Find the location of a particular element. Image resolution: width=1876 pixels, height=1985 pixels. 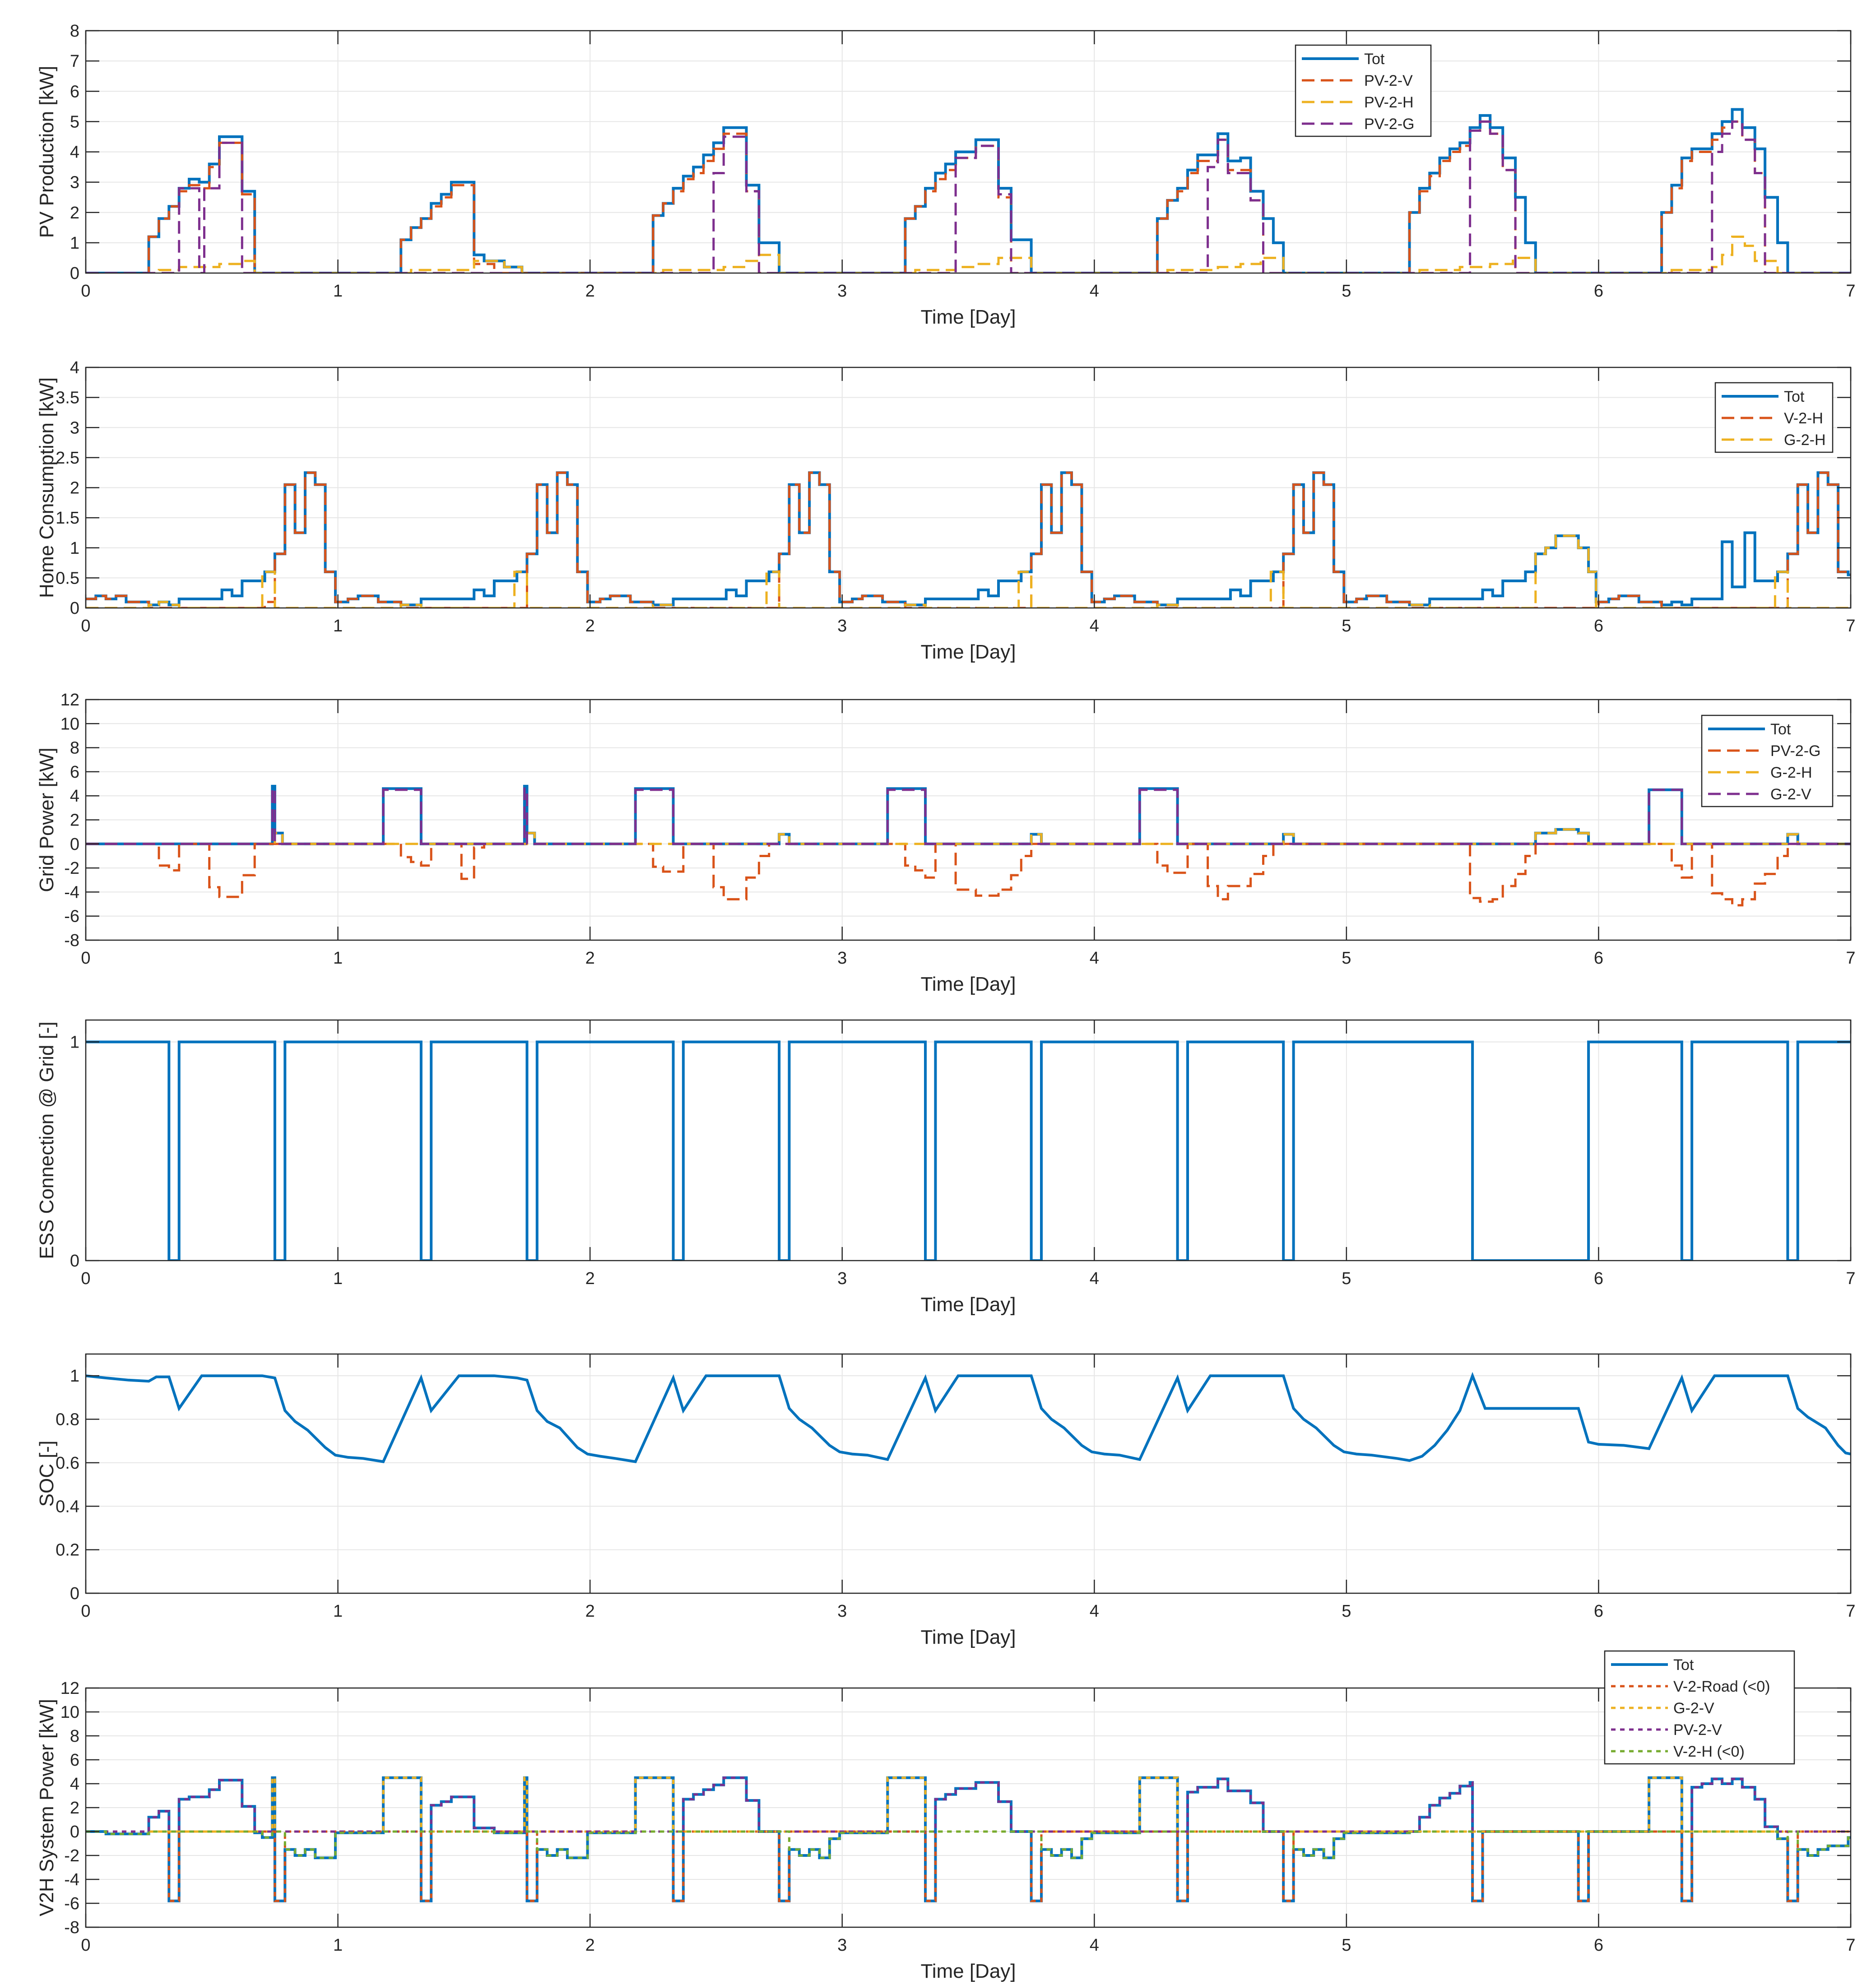

legend-entry-label: G-2-H is located at coordinates (1805, 440).